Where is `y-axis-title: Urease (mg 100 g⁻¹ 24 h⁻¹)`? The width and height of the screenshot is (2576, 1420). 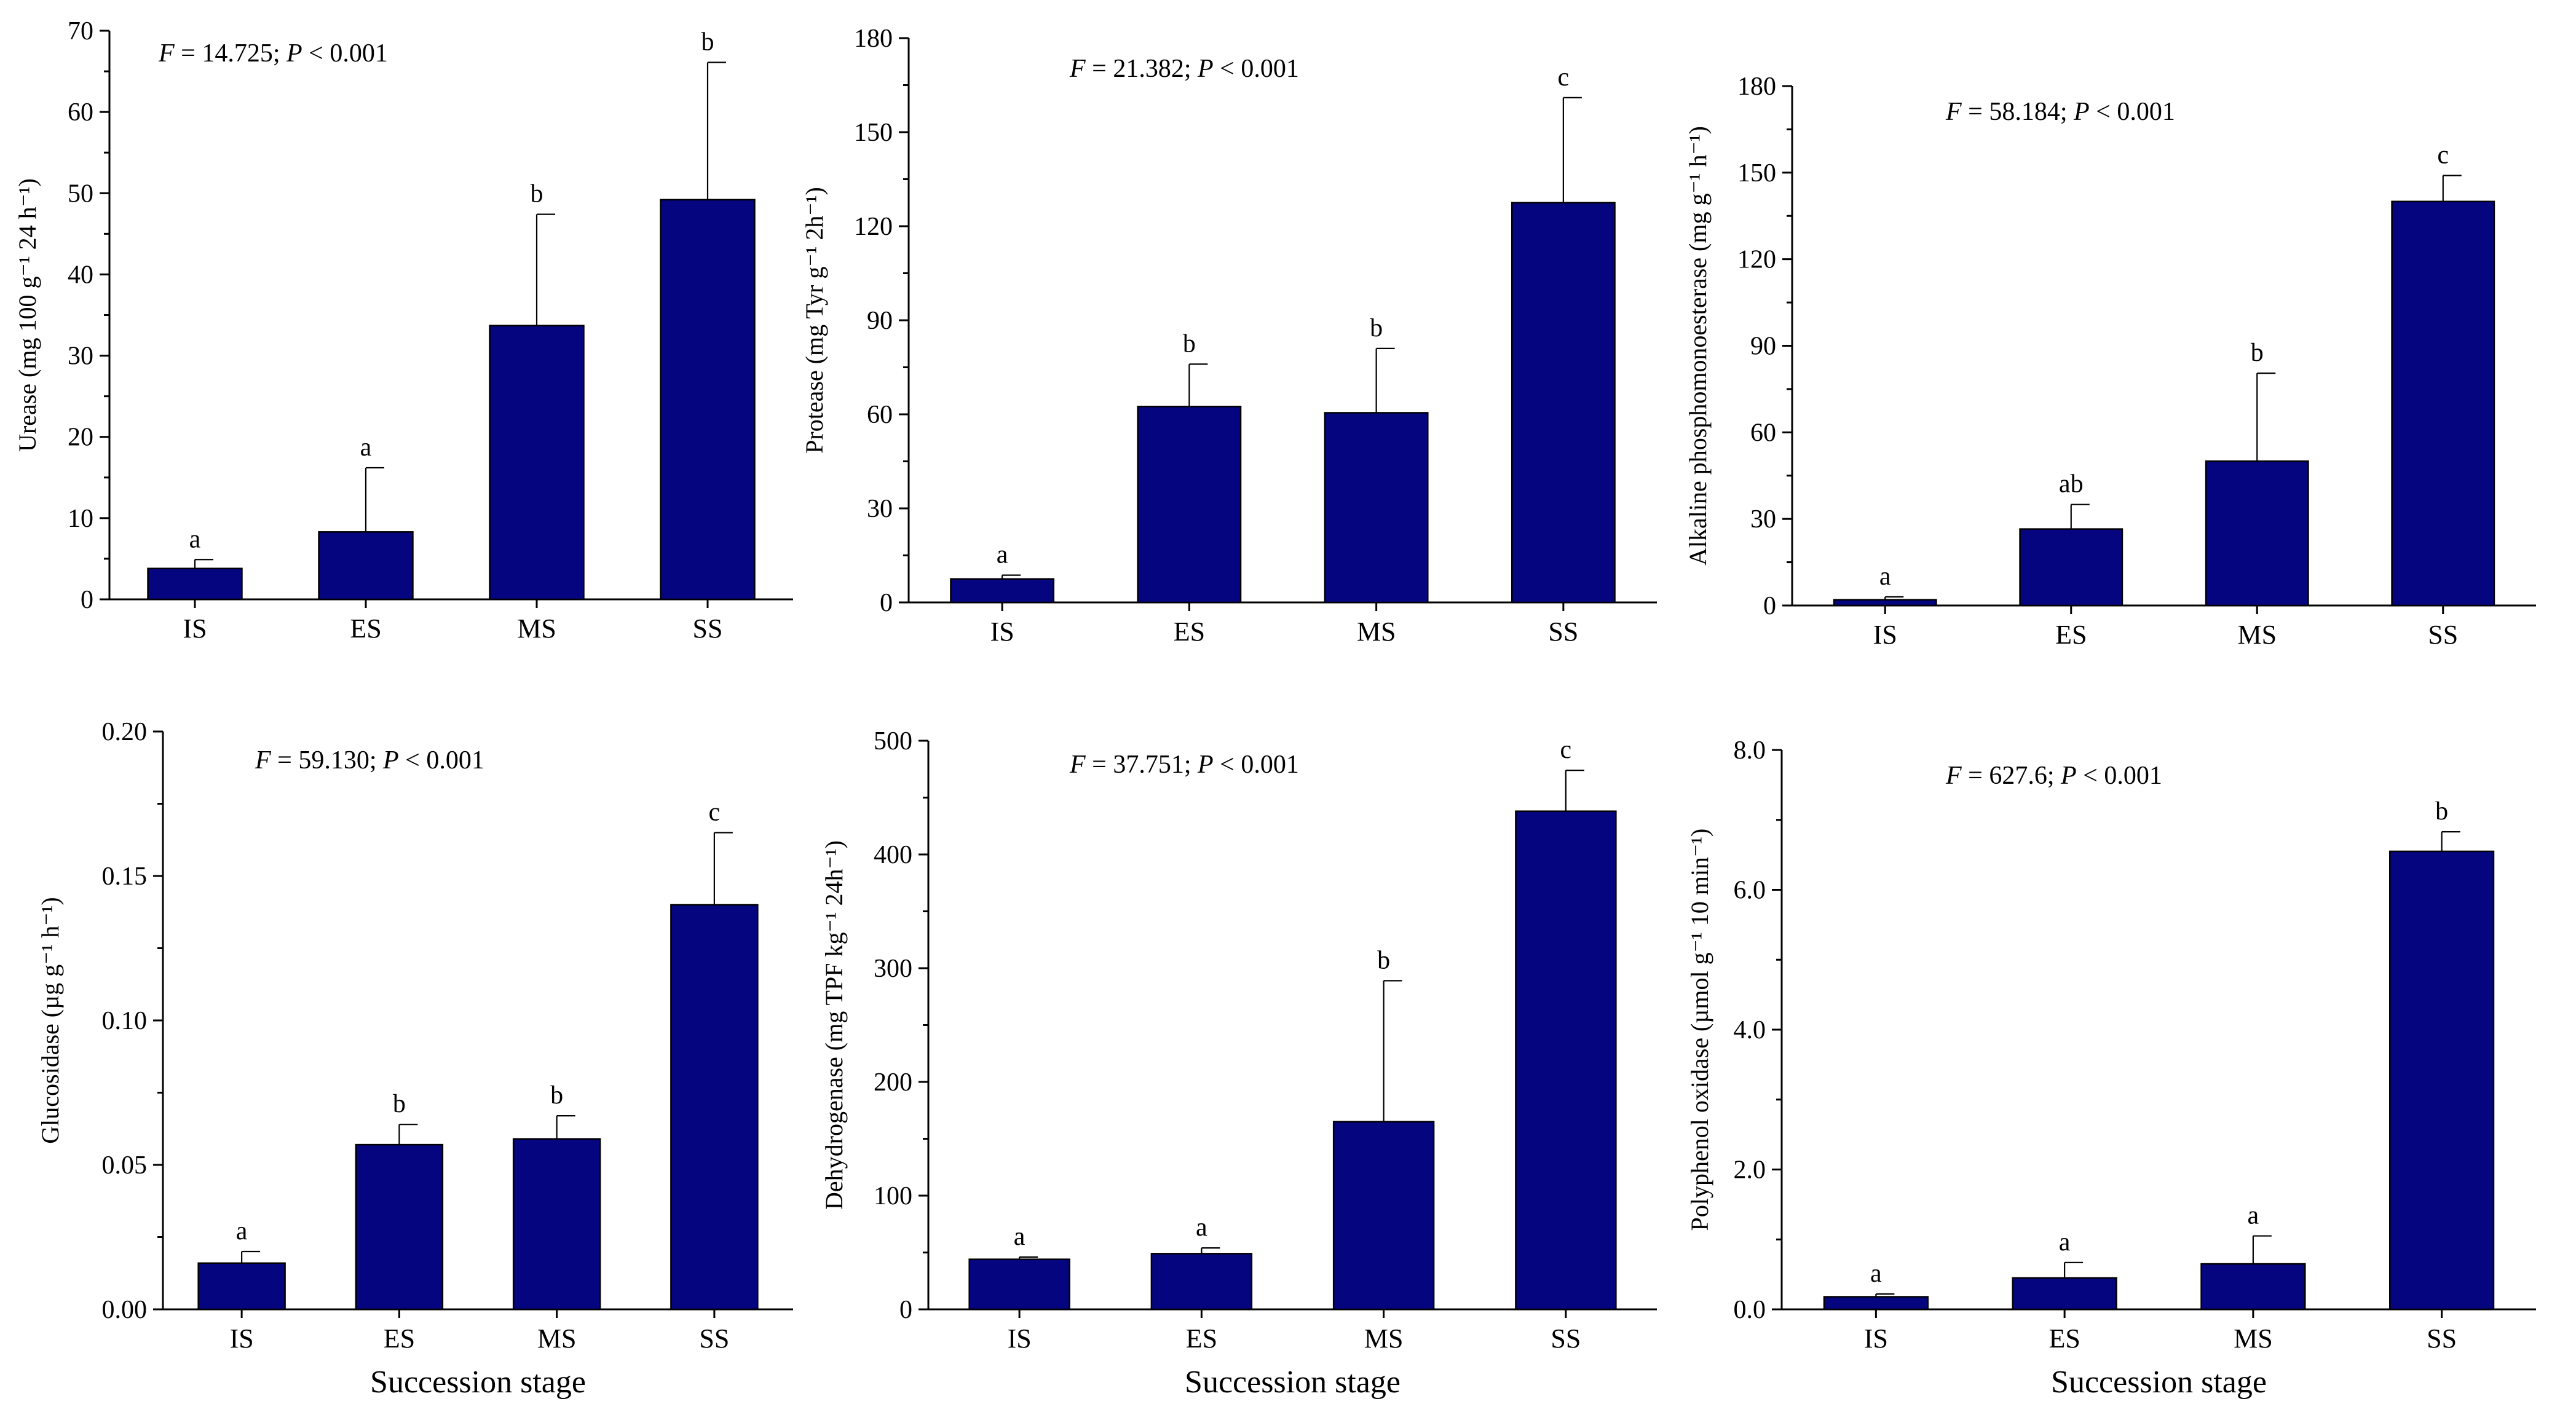
y-axis-title: Urease (mg 100 g⁻¹ 24 h⁻¹) is located at coordinates (28, 315).